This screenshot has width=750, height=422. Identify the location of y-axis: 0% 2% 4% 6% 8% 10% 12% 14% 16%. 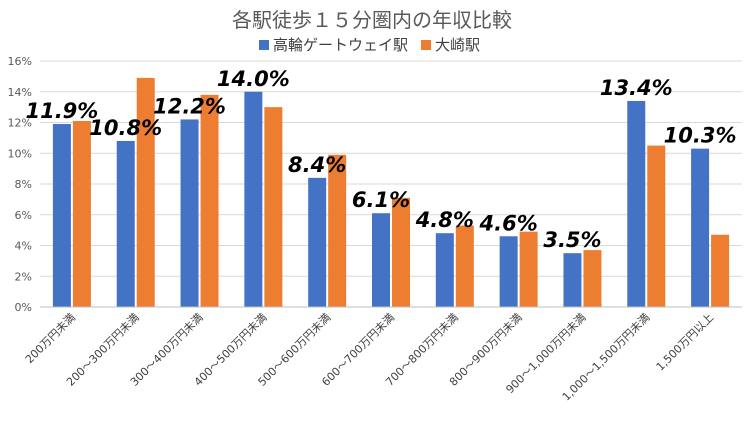
(20, 184).